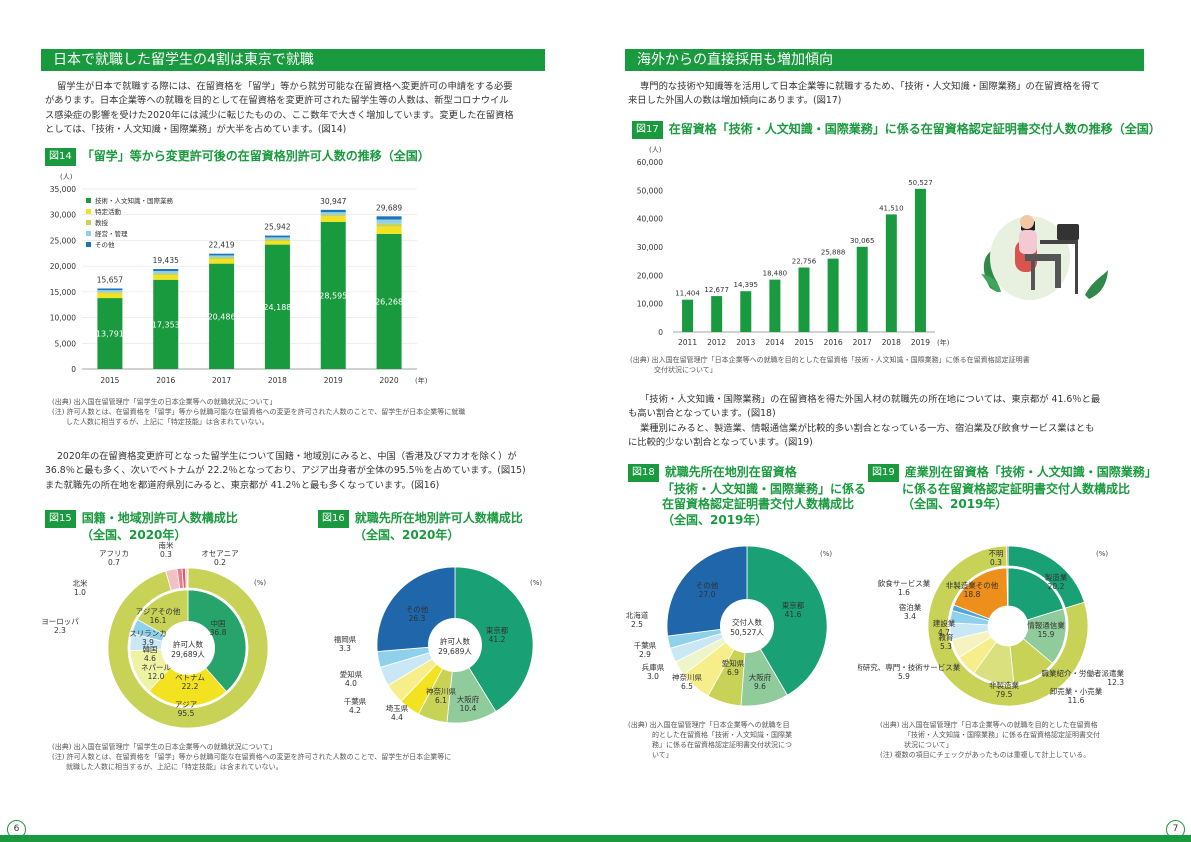  Describe the element at coordinates (108, 211) in the screenshot. I see `fig14-legend-label: 特定活動` at that location.